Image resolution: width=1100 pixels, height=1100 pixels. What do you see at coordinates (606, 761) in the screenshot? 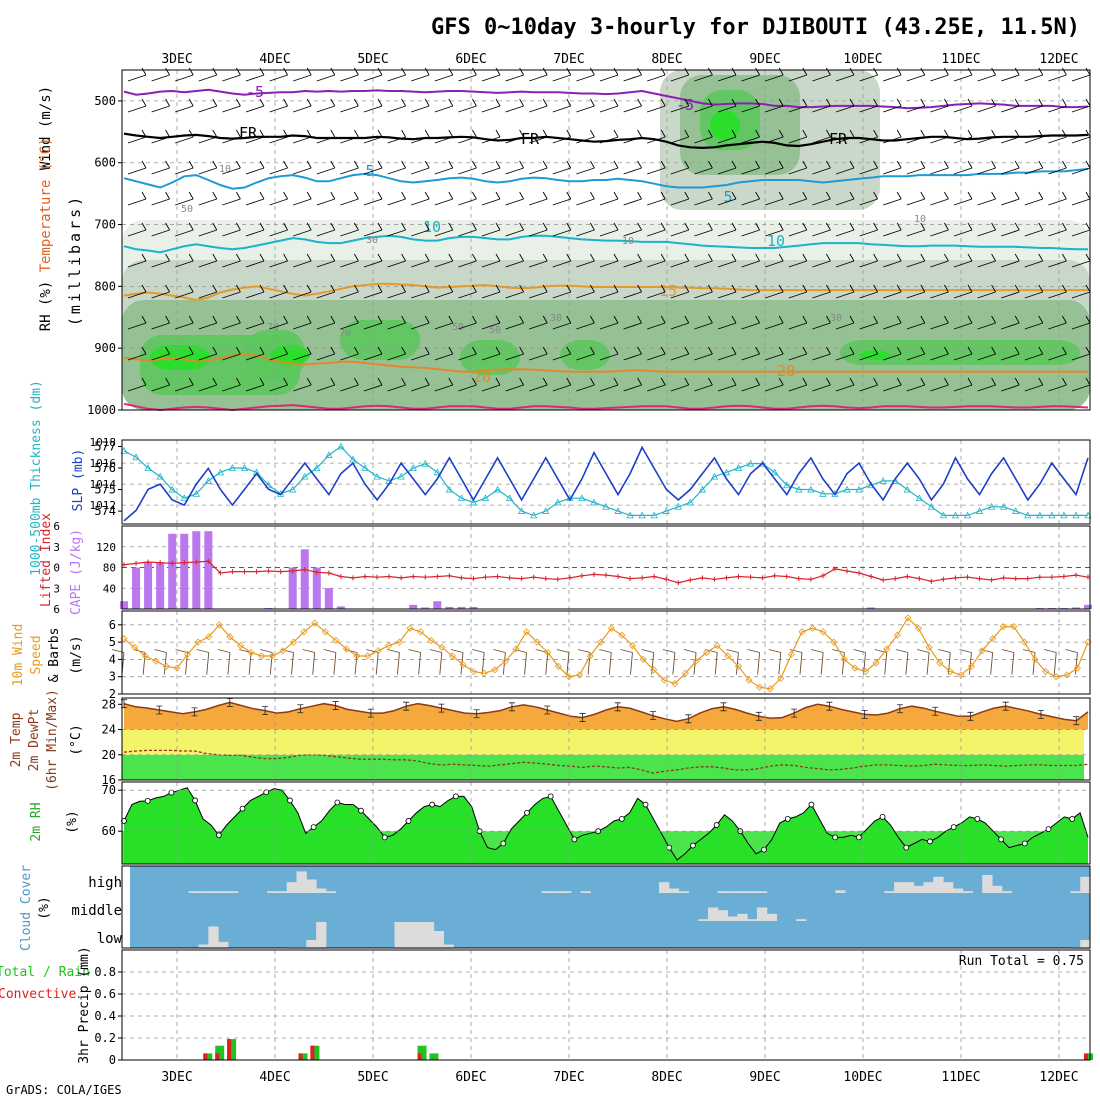
I see `dewpt-line` at bounding box center [606, 761].